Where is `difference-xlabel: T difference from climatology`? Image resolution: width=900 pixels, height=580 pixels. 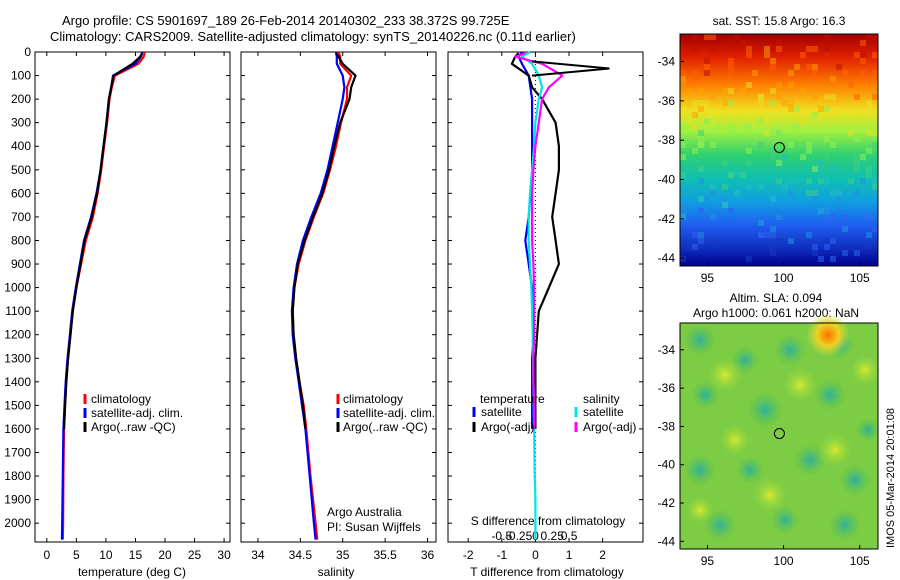 difference-xlabel: T difference from climatology is located at coordinates (547, 572).